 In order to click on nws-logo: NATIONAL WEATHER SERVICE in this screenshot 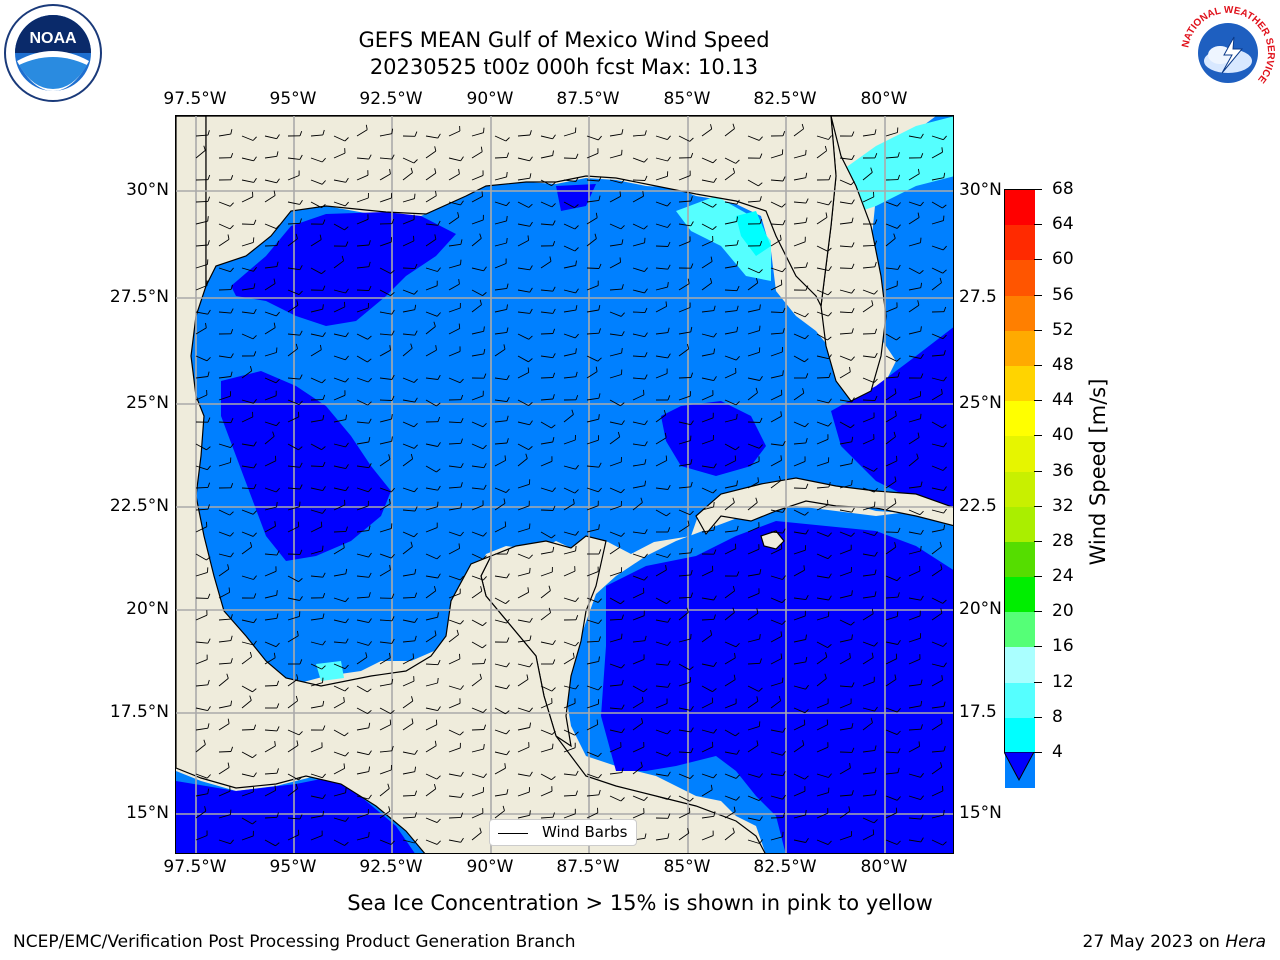, I will do `click(1228, 53)`.